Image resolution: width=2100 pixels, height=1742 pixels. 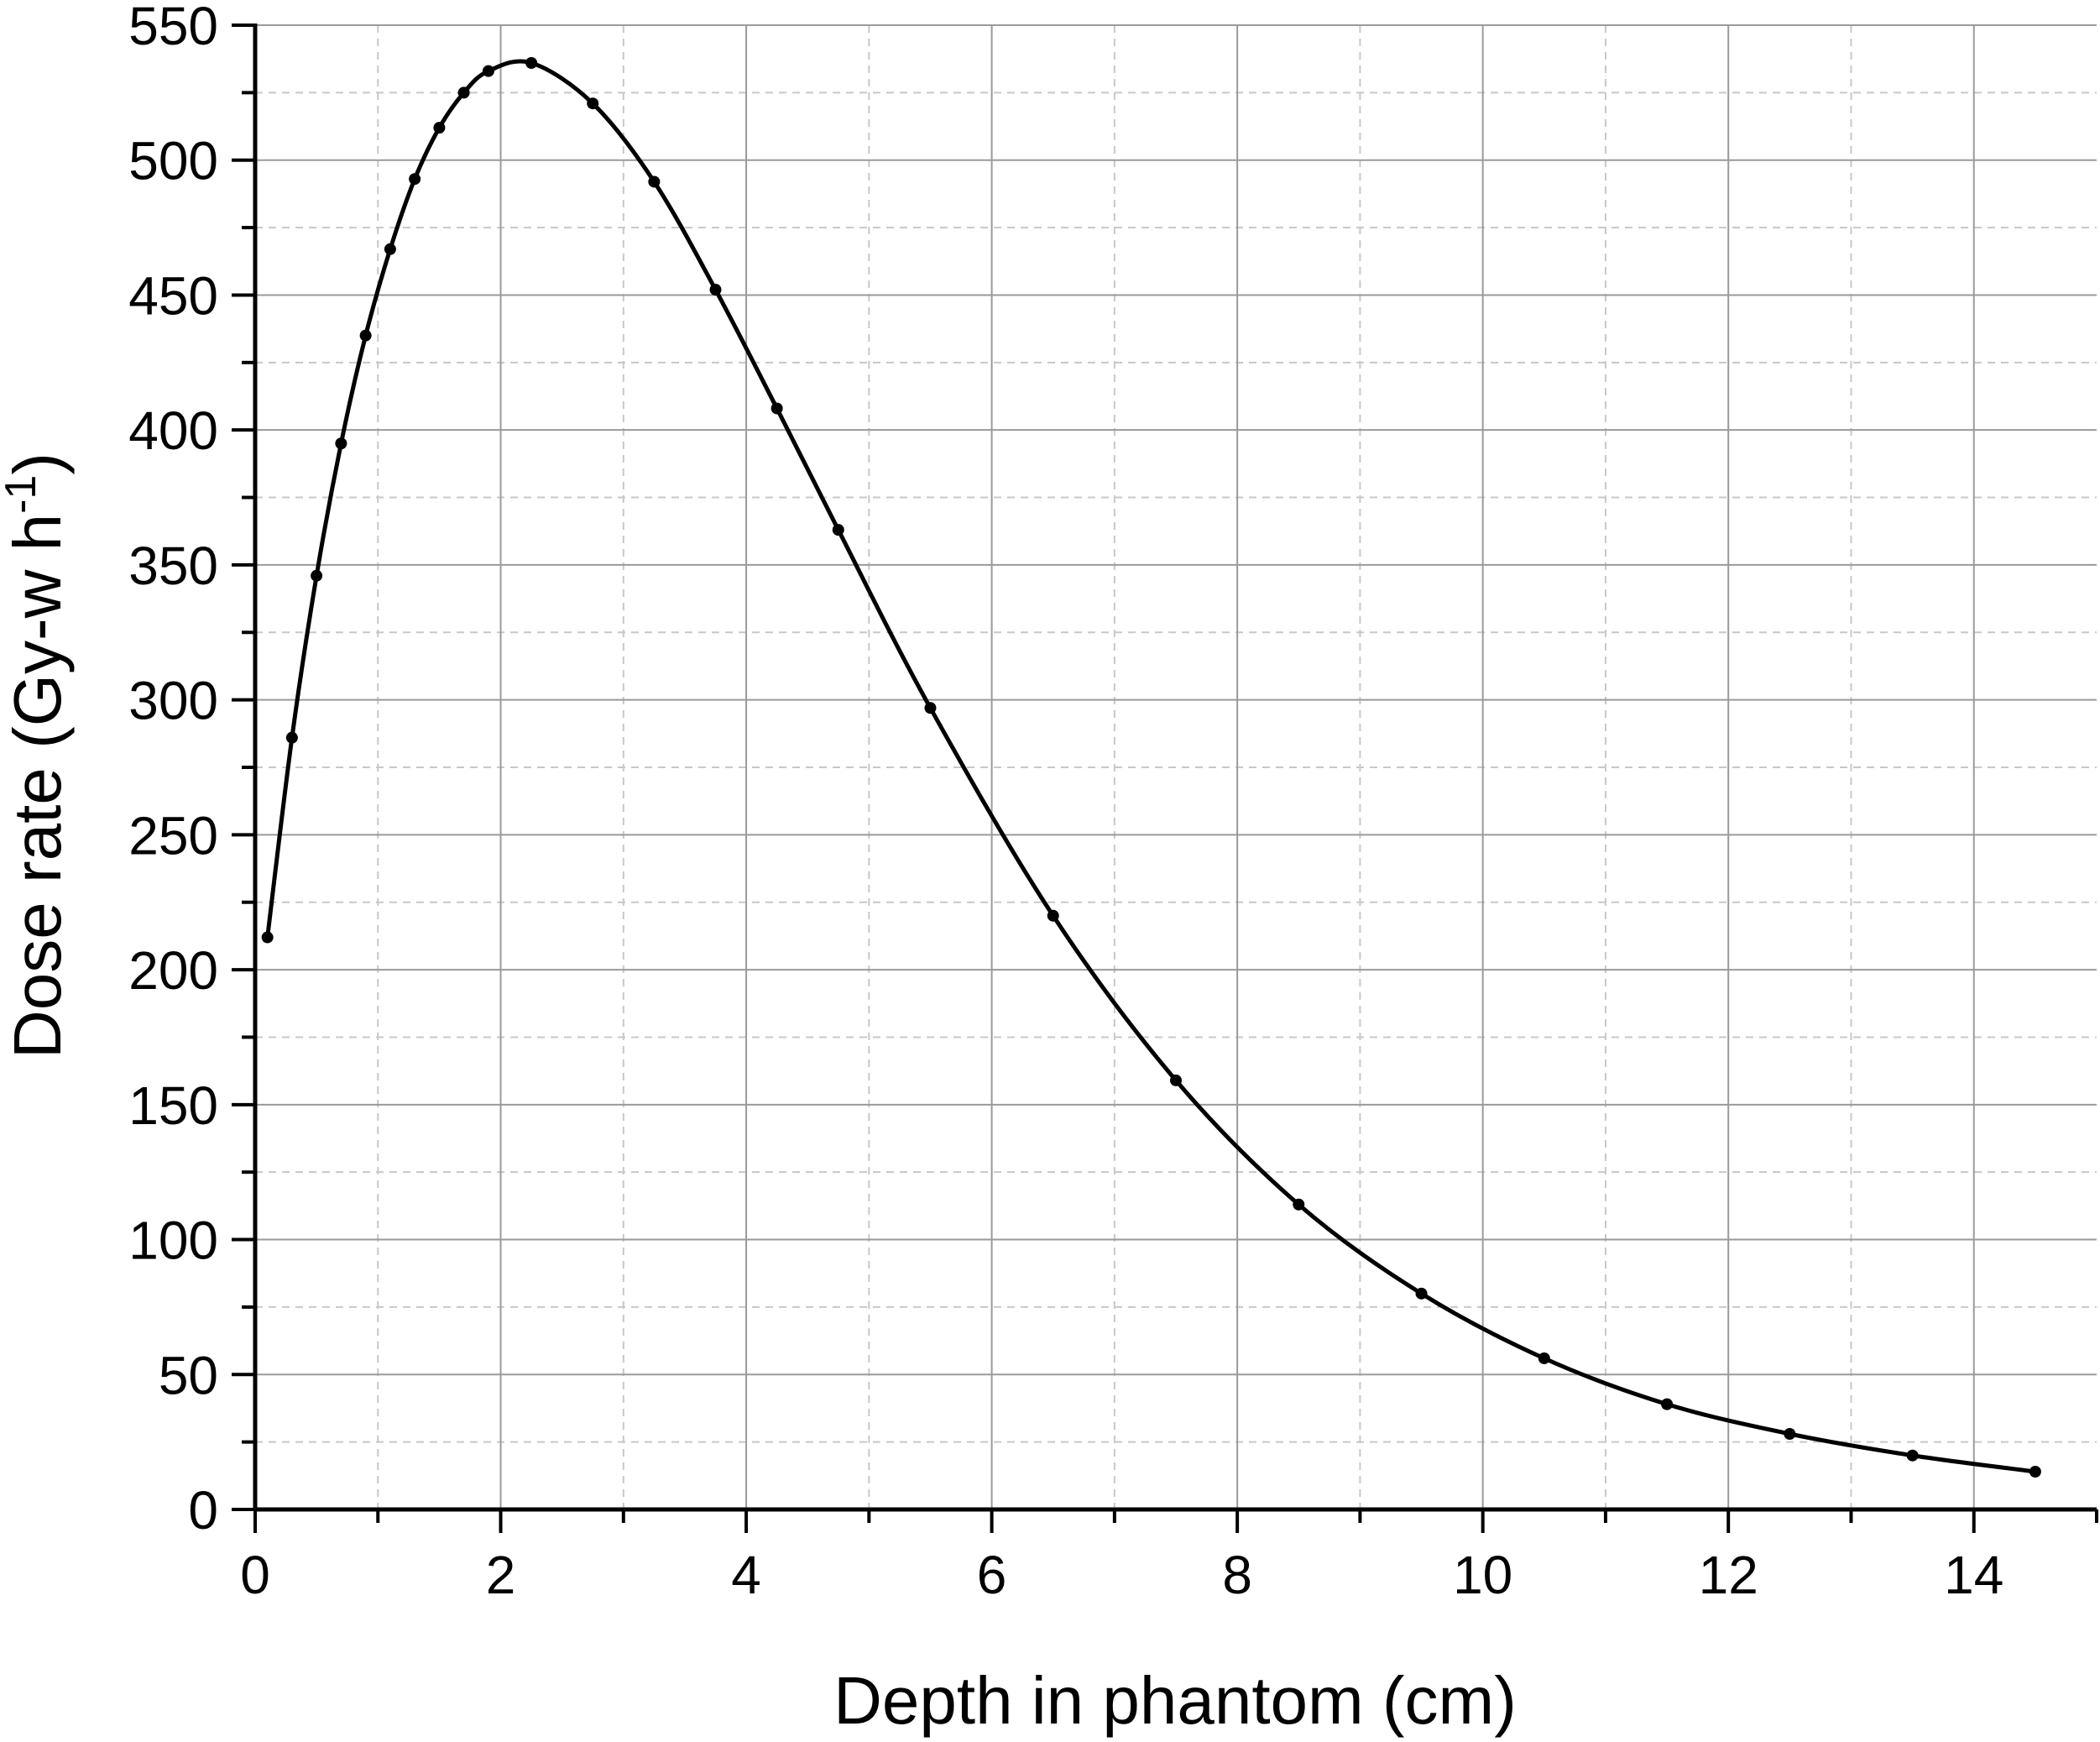 I want to click on x-tick-label: 0, so click(x=255, y=1575).